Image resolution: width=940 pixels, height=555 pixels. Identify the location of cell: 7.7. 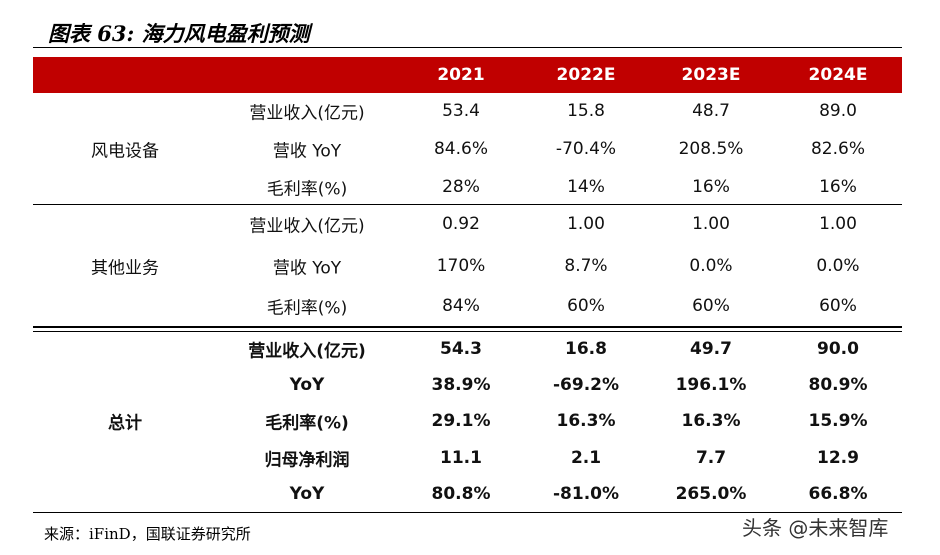
(711, 458).